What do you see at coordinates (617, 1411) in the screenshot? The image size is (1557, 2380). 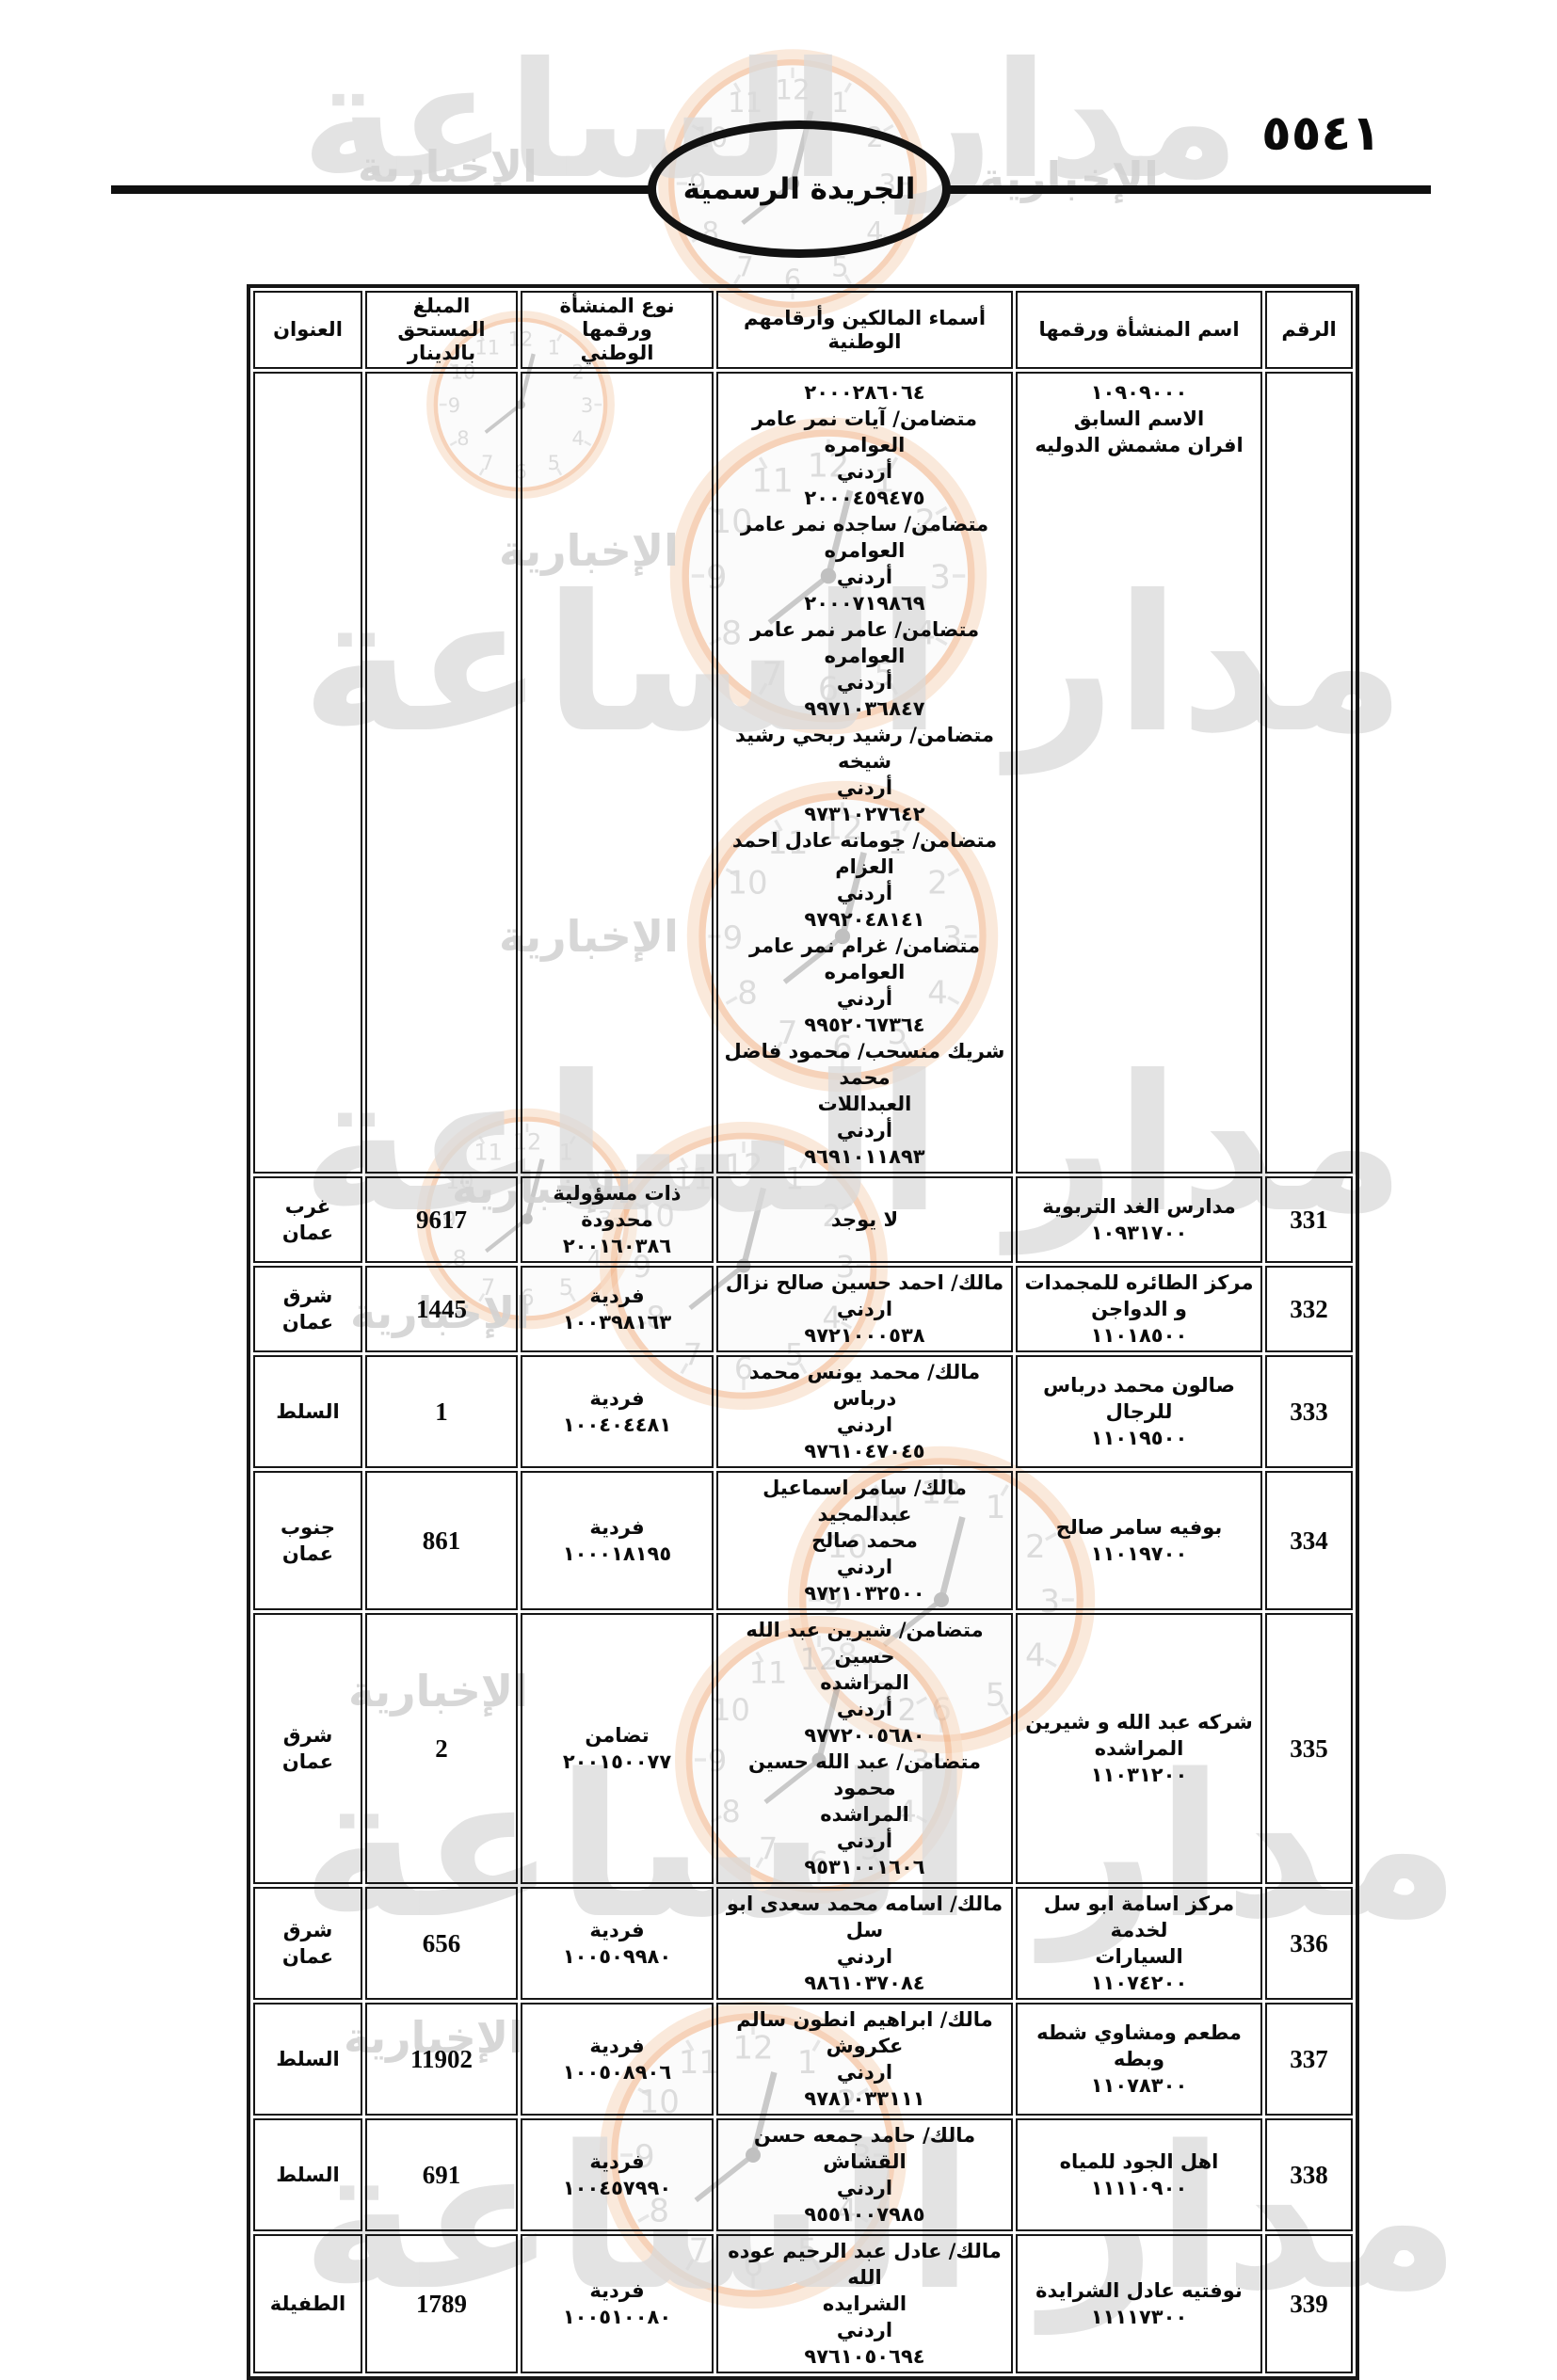 I see `cell-type: فردية ١٠٠٤٠٤٤٨١` at bounding box center [617, 1411].